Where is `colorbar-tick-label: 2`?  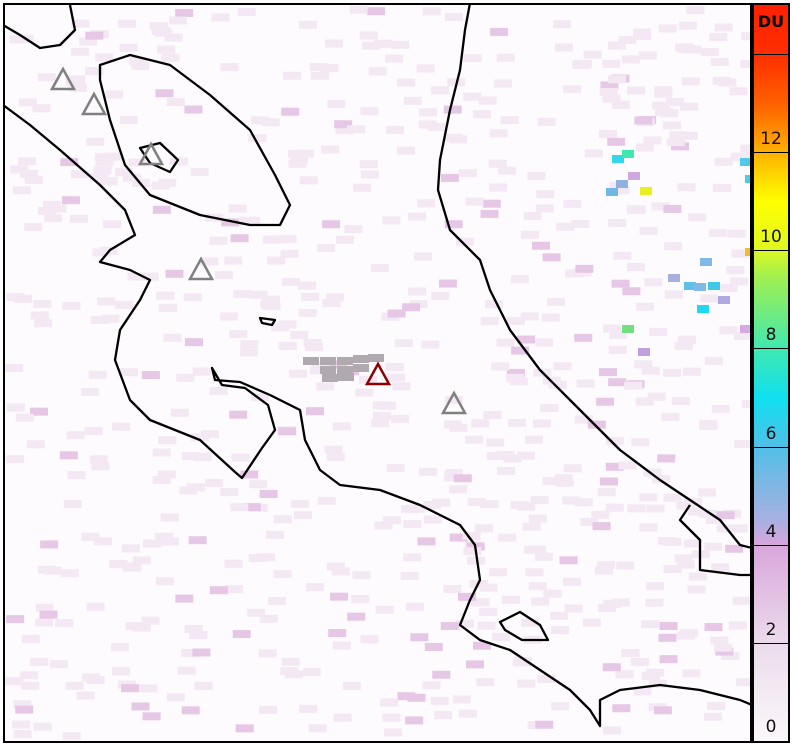 colorbar-tick-label: 2 is located at coordinates (771, 629).